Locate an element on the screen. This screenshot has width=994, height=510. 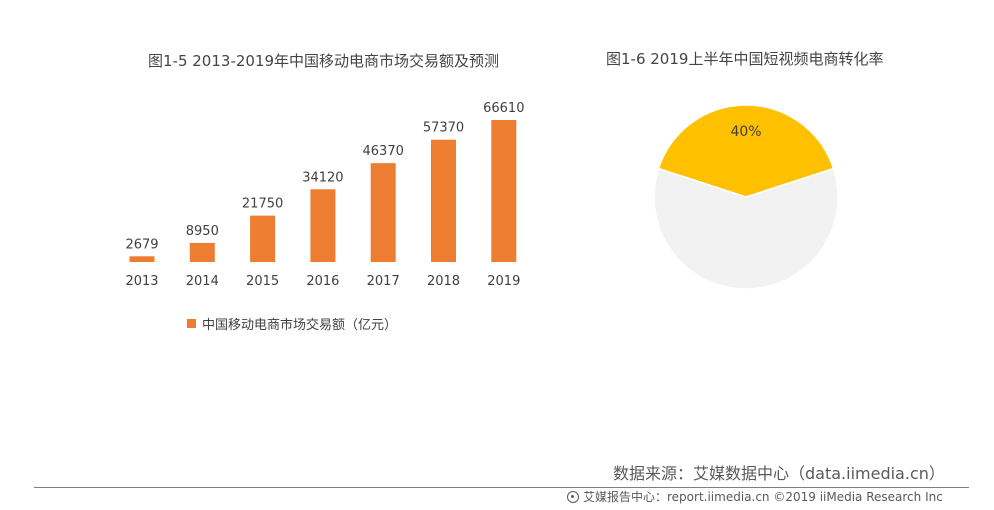
pie-chart-title: 图1-6 2019上半年中国短视频电商转化率 is located at coordinates (745, 59).